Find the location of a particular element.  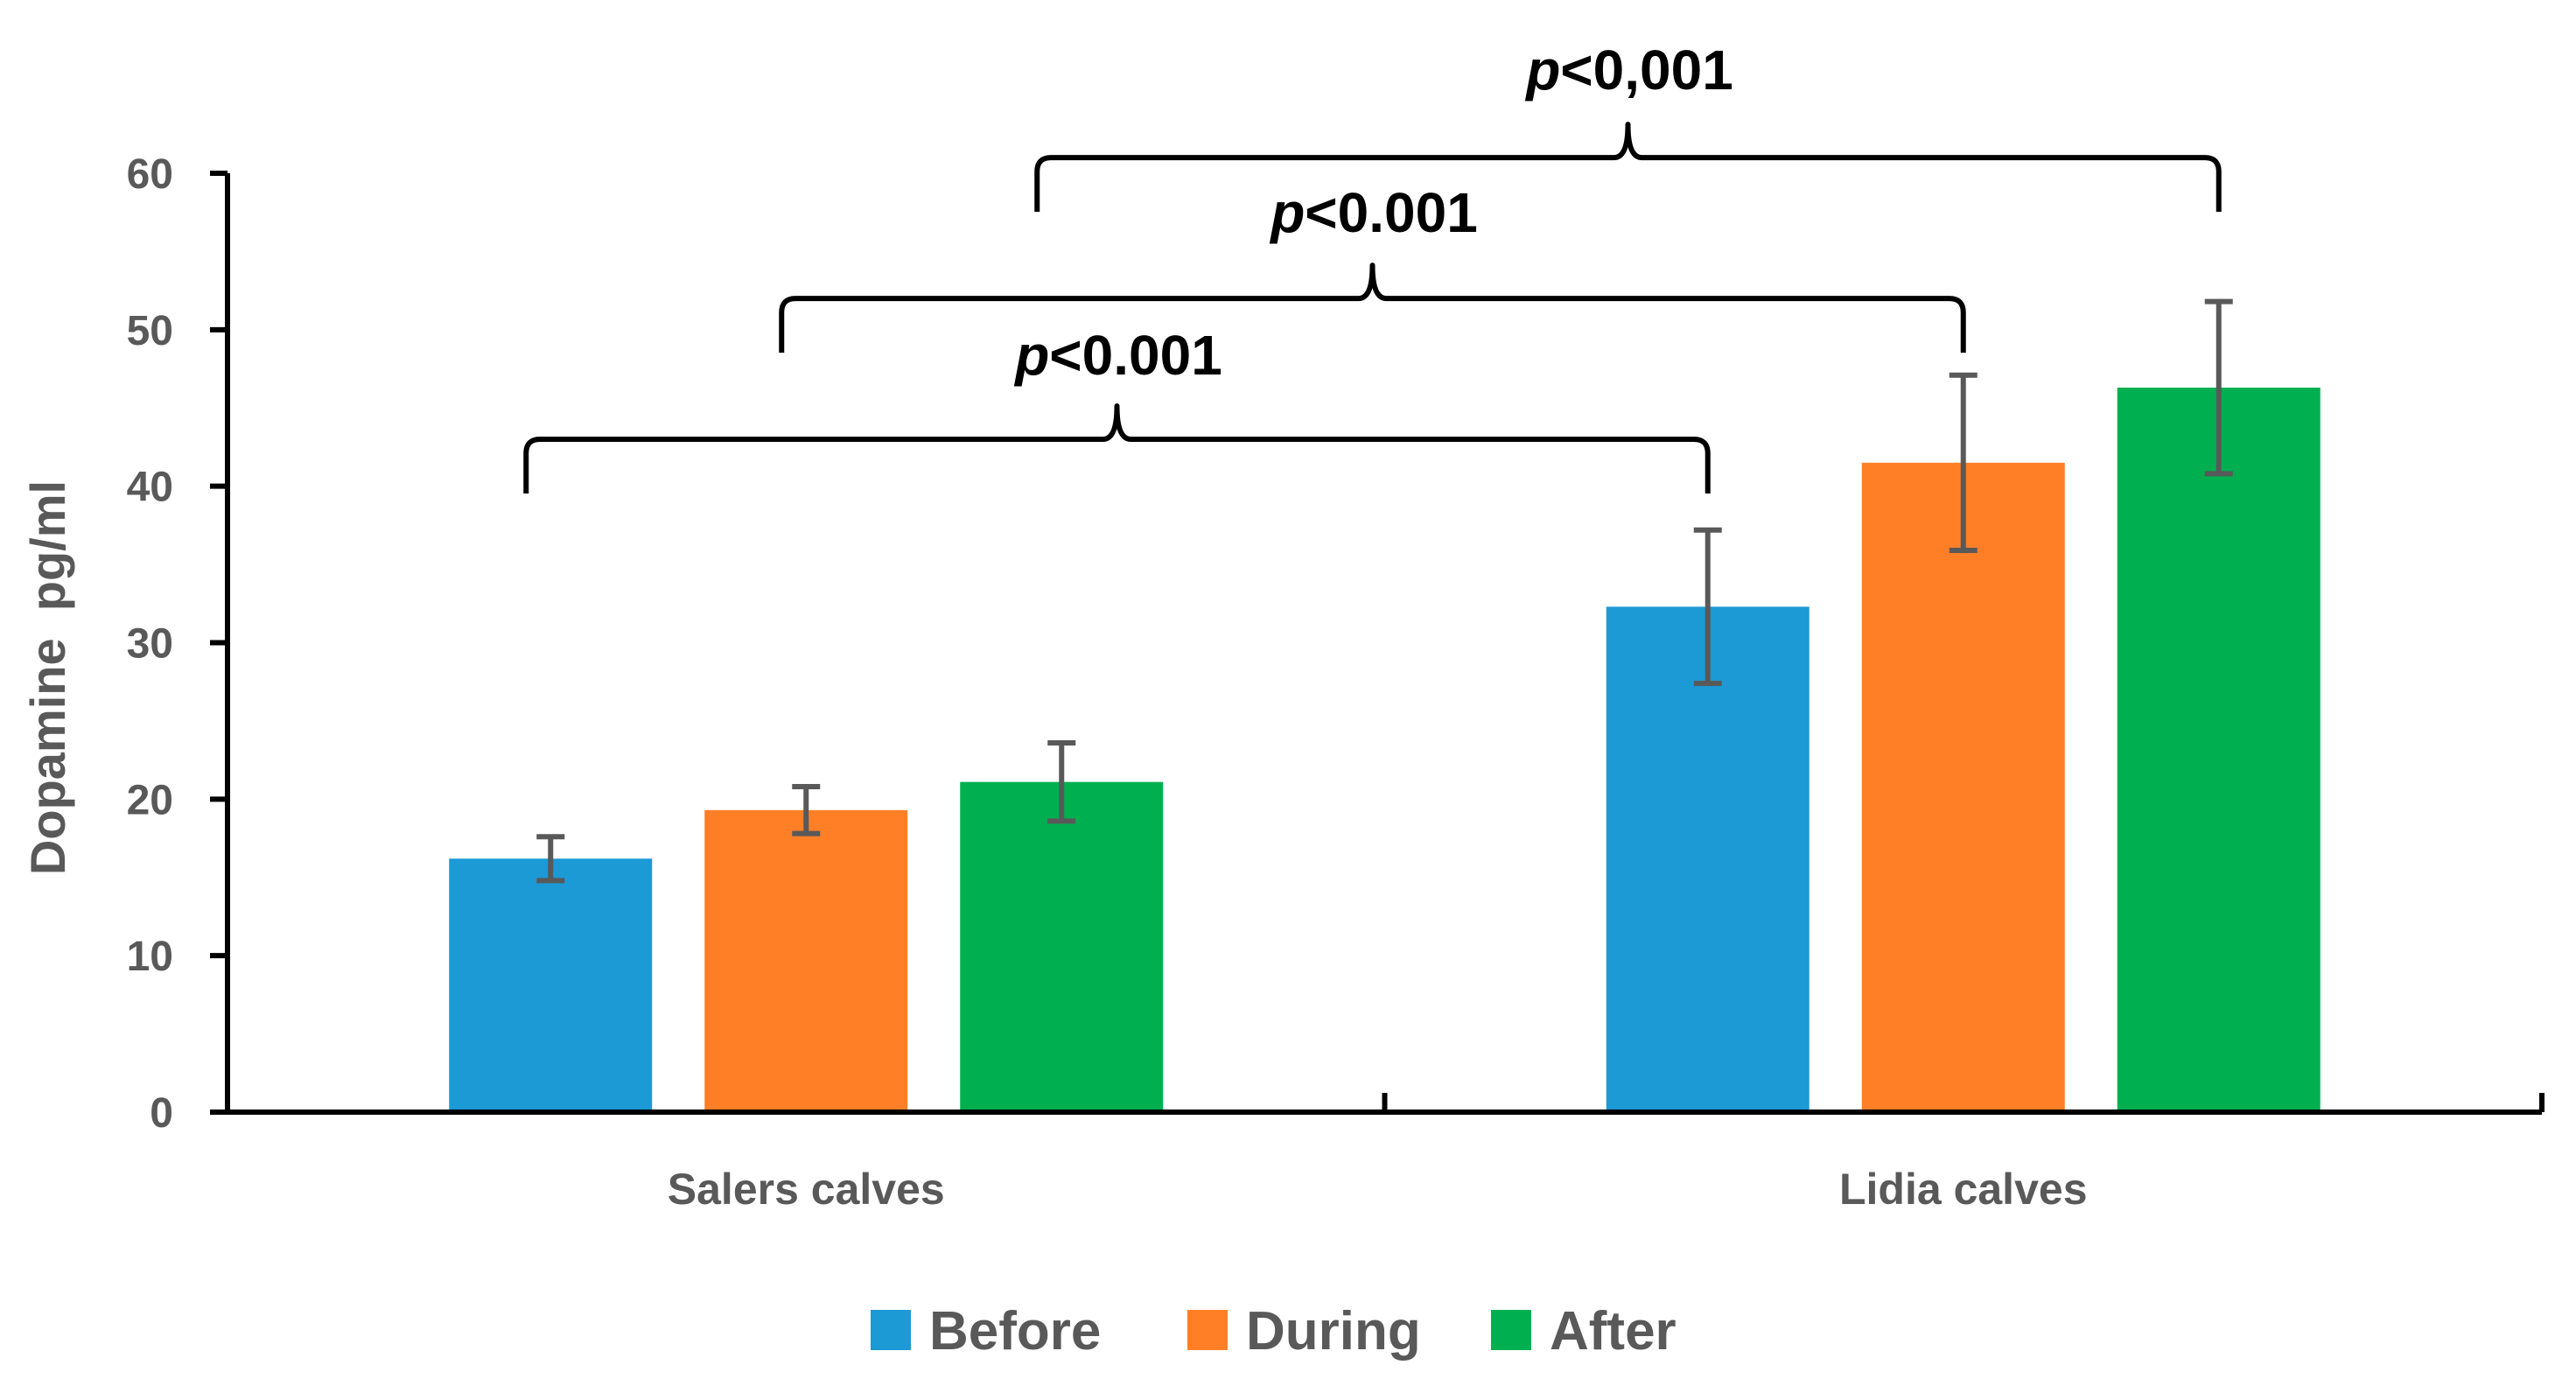

bar-salers-calves-after is located at coordinates (1062, 946).